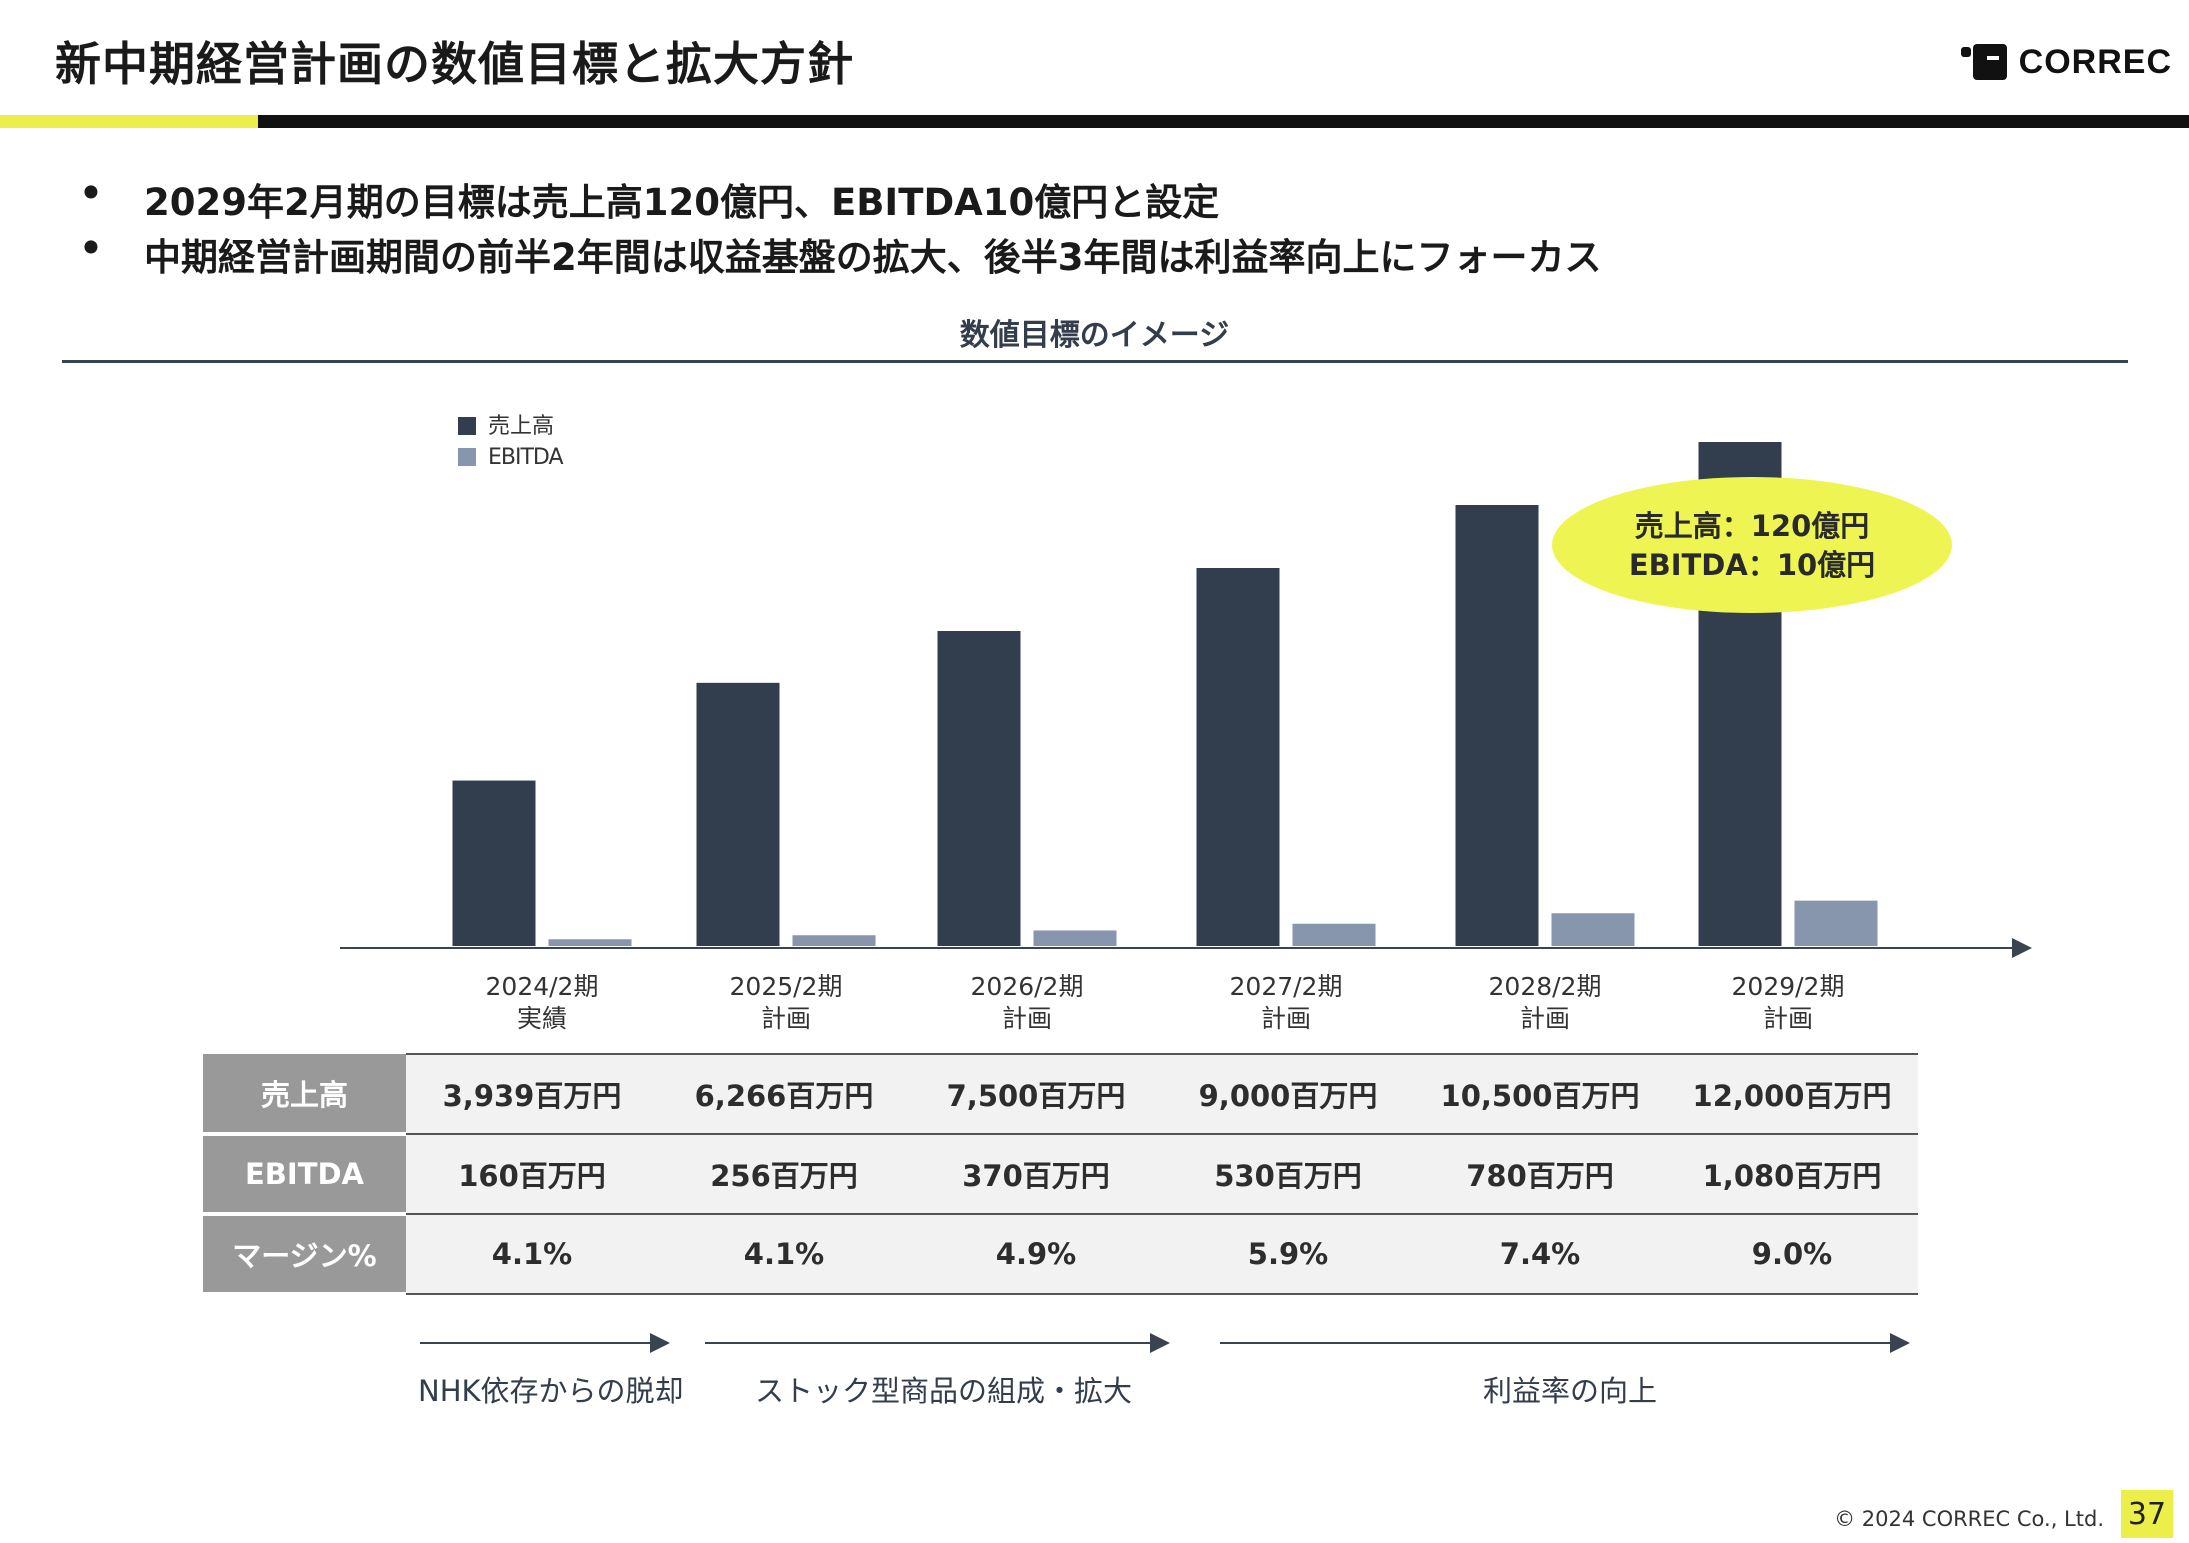 The height and width of the screenshot is (1543, 2189). What do you see at coordinates (784, 1093) in the screenshot?
I see `table-cell: 6,266百万円` at bounding box center [784, 1093].